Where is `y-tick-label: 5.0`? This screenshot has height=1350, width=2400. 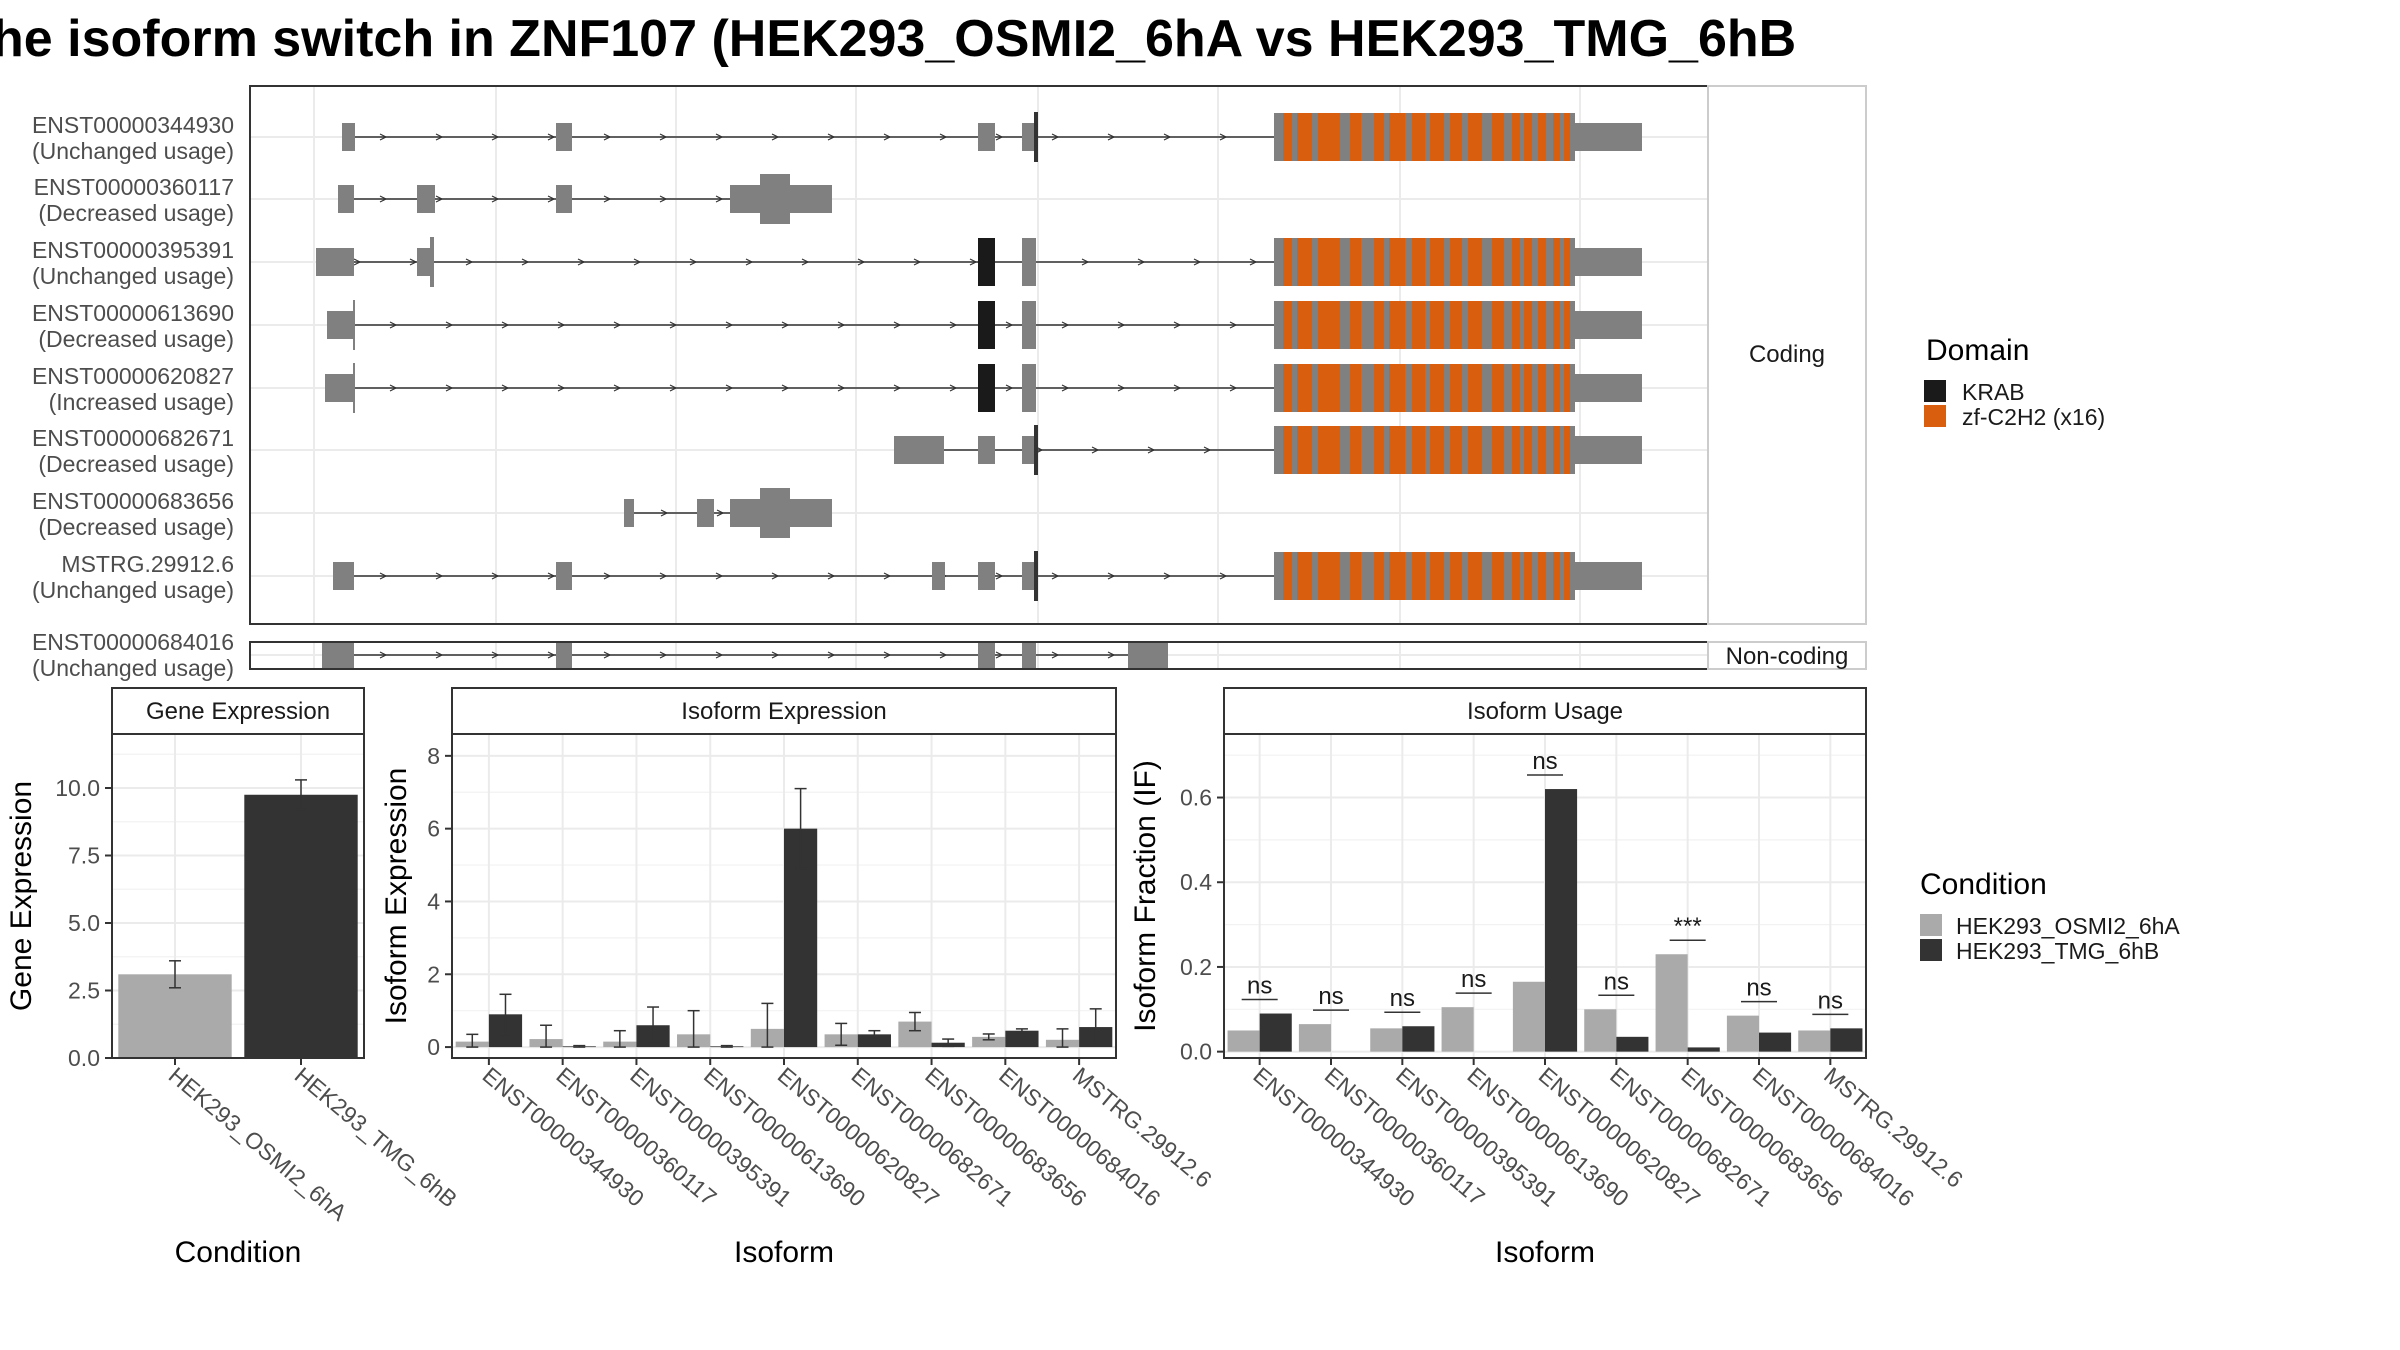 y-tick-label: 5.0 is located at coordinates (84, 923).